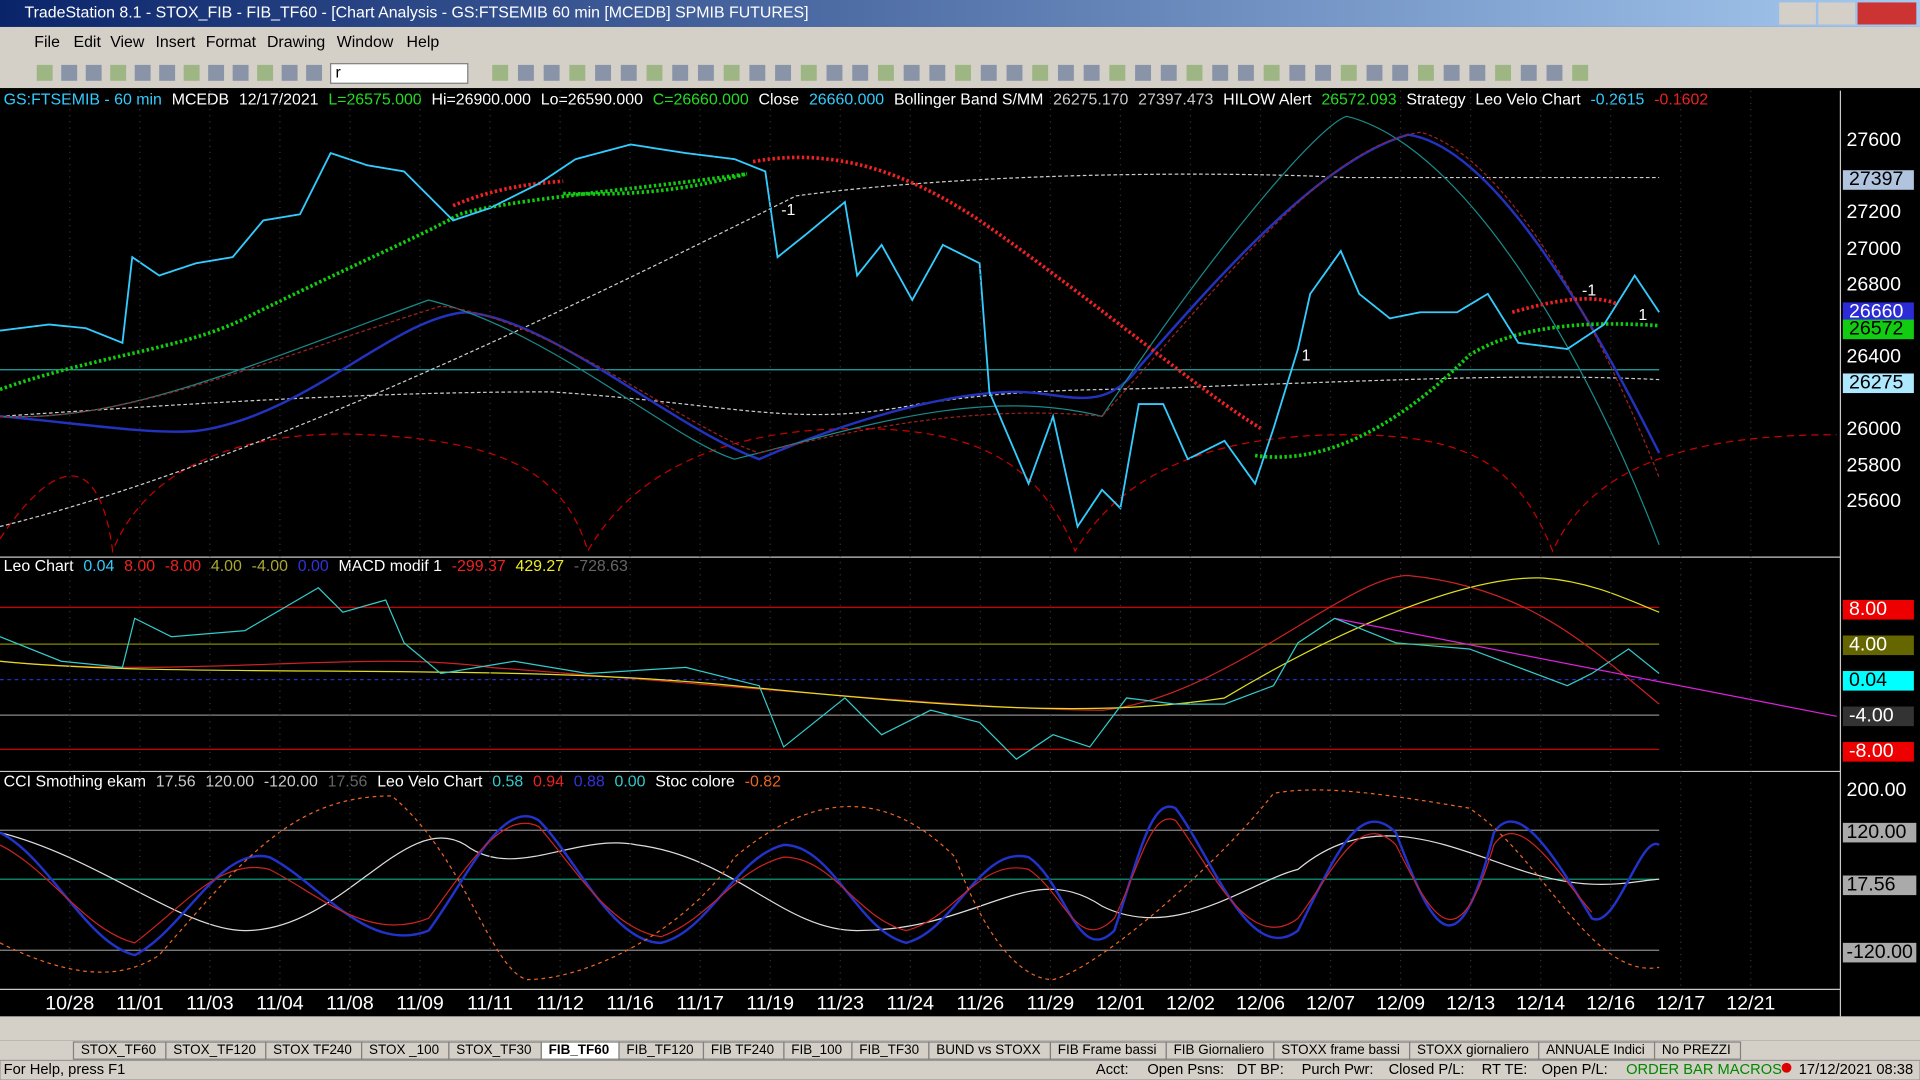 The height and width of the screenshot is (1080, 1920). I want to click on status-help: For Help, press F1, so click(65, 1070).